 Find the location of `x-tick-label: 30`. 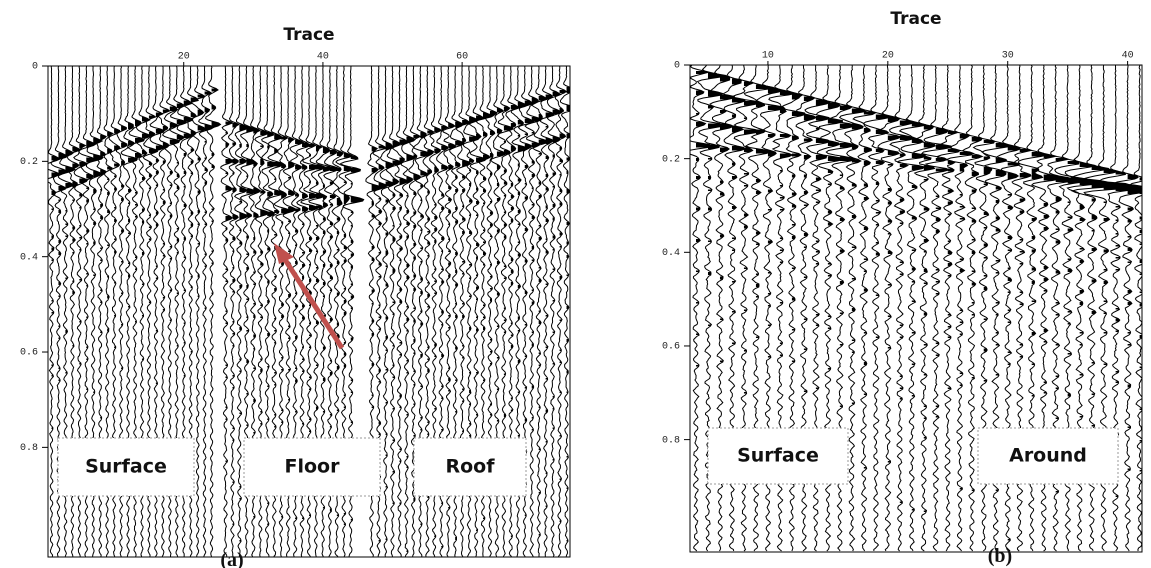

x-tick-label: 30 is located at coordinates (1008, 56).